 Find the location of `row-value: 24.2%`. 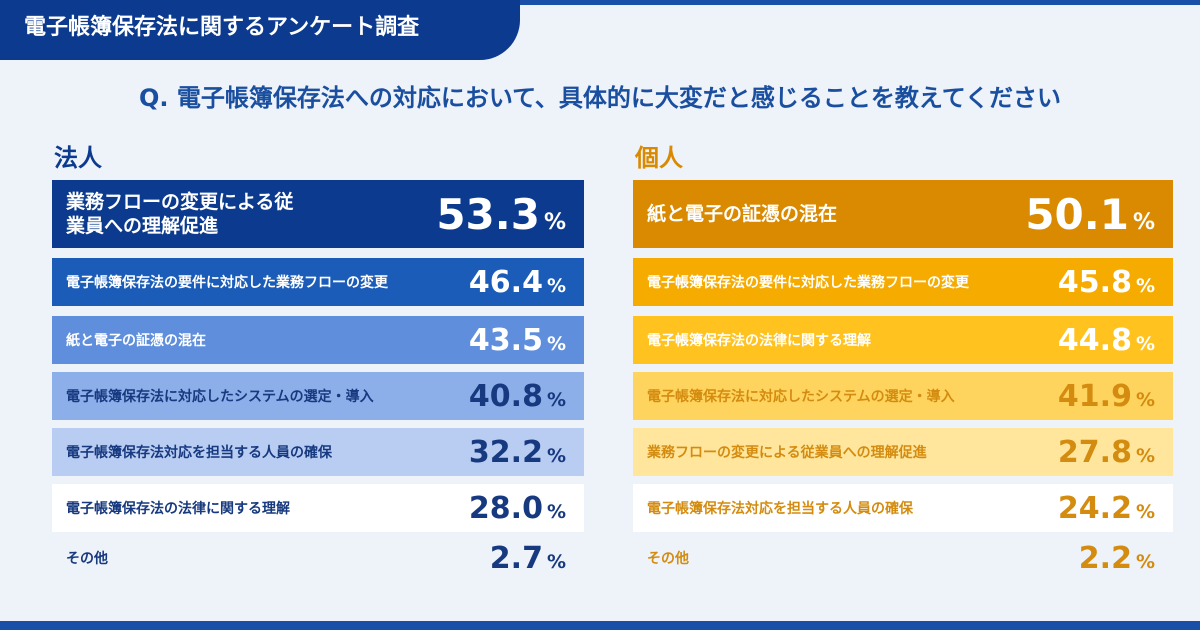

row-value: 24.2% is located at coordinates (1106, 508).